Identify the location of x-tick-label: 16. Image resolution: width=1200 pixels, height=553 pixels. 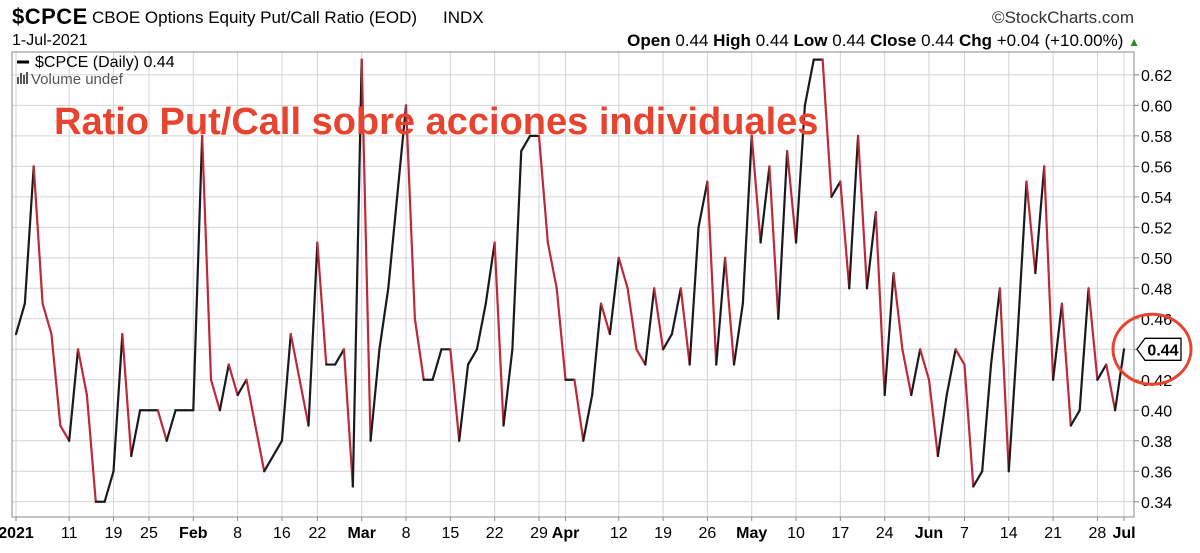
(282, 533).